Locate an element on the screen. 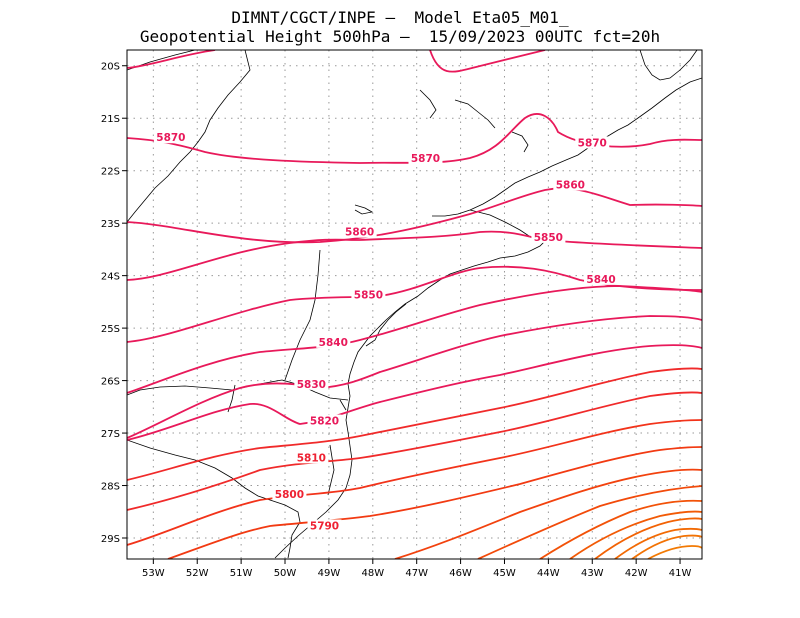 This screenshot has height=618, width=800. lat-tick-label: 29S is located at coordinates (110, 539).